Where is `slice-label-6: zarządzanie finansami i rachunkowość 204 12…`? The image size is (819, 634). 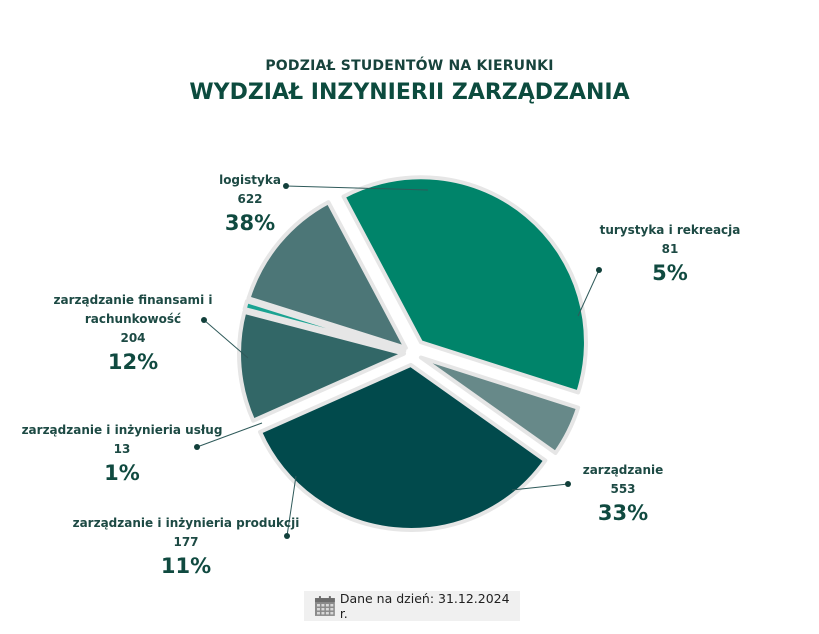
slice-label-6: zarządzanie finansami i rachunkowość 204 12… is located at coordinates (133, 333).